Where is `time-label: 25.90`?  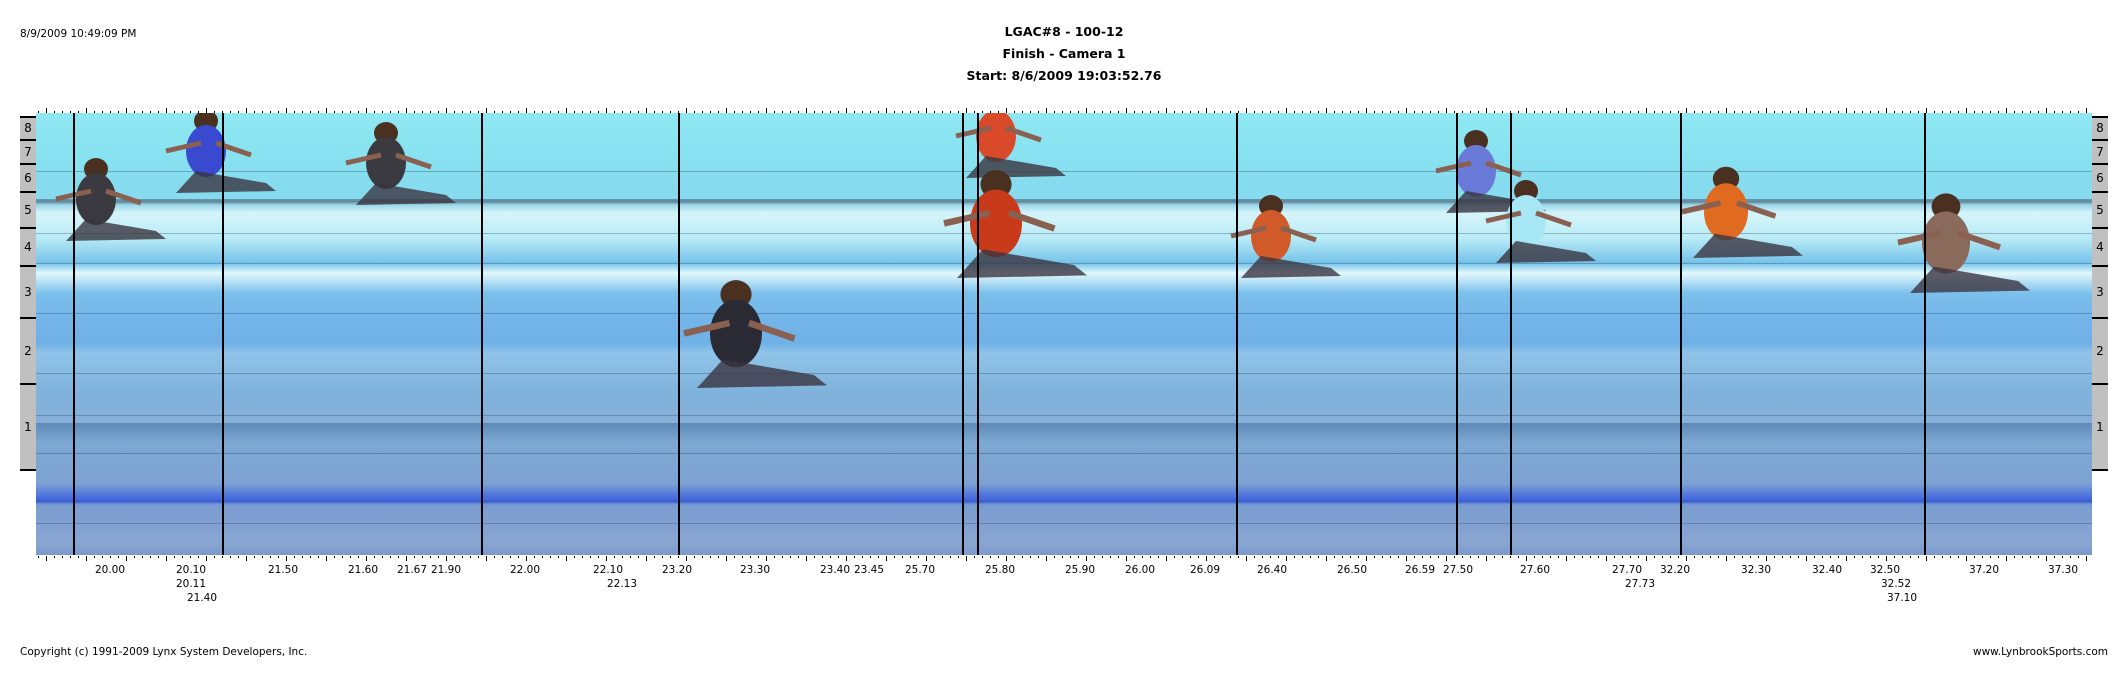 time-label: 25.90 is located at coordinates (1080, 570).